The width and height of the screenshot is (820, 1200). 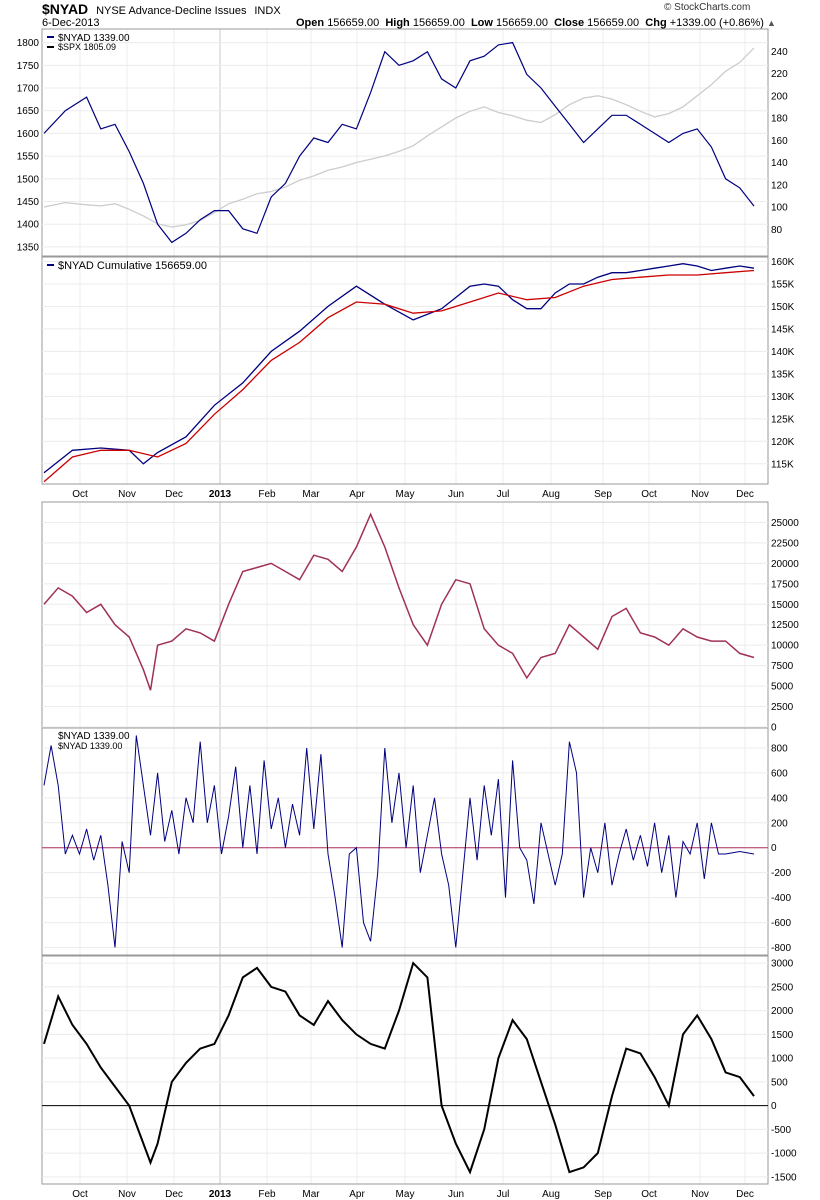 I want to click on y-tick-label: 2500, so click(x=782, y=987).